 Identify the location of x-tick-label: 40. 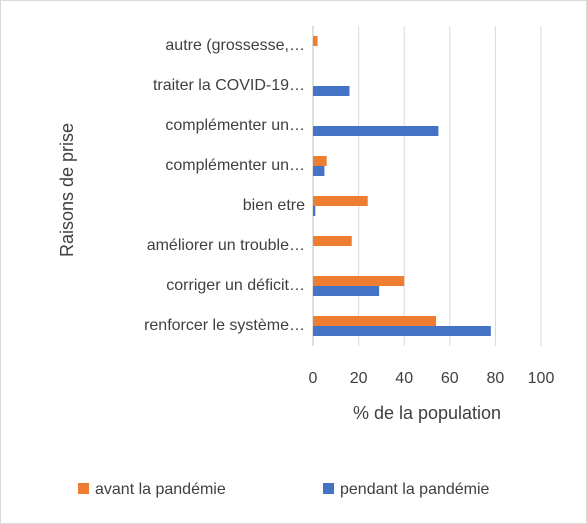
(404, 378).